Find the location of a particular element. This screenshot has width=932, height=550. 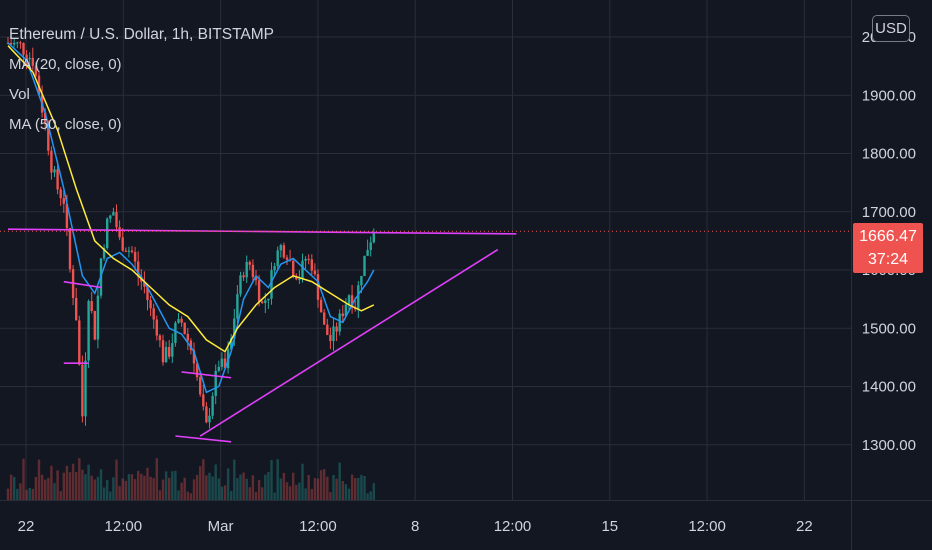

time-axis: 22 12:00 Mar 12:00 8 12:00 15 12:00 22 is located at coordinates (415, 526).